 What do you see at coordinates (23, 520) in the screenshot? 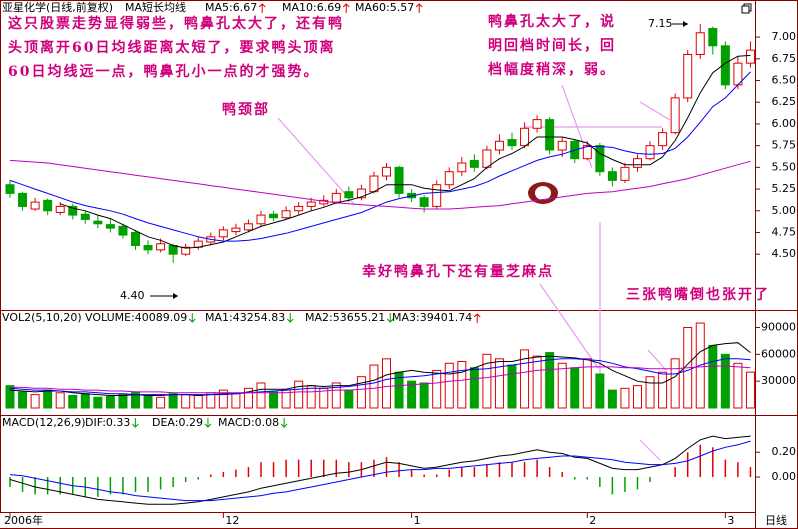
I see `x-tick-label: 2006年` at bounding box center [23, 520].